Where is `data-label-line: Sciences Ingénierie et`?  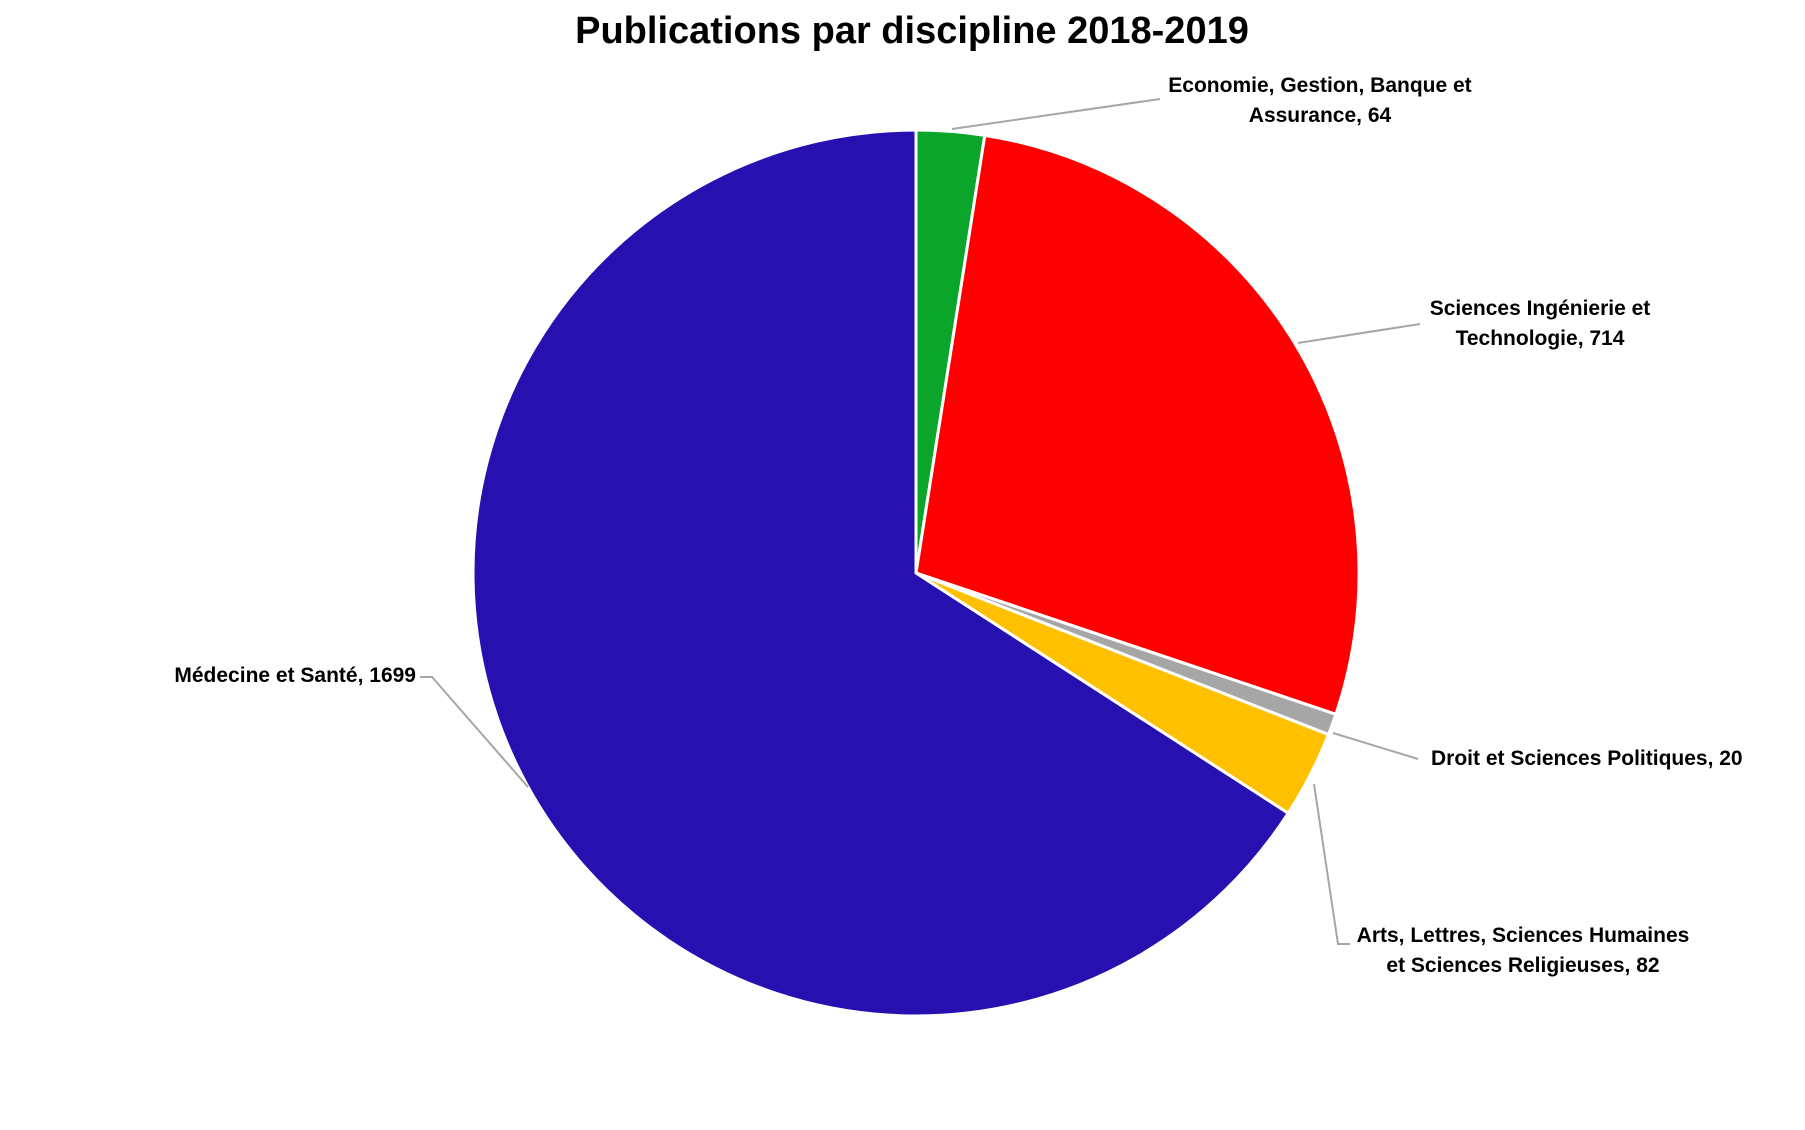
data-label-line: Sciences Ingénierie et is located at coordinates (1540, 308).